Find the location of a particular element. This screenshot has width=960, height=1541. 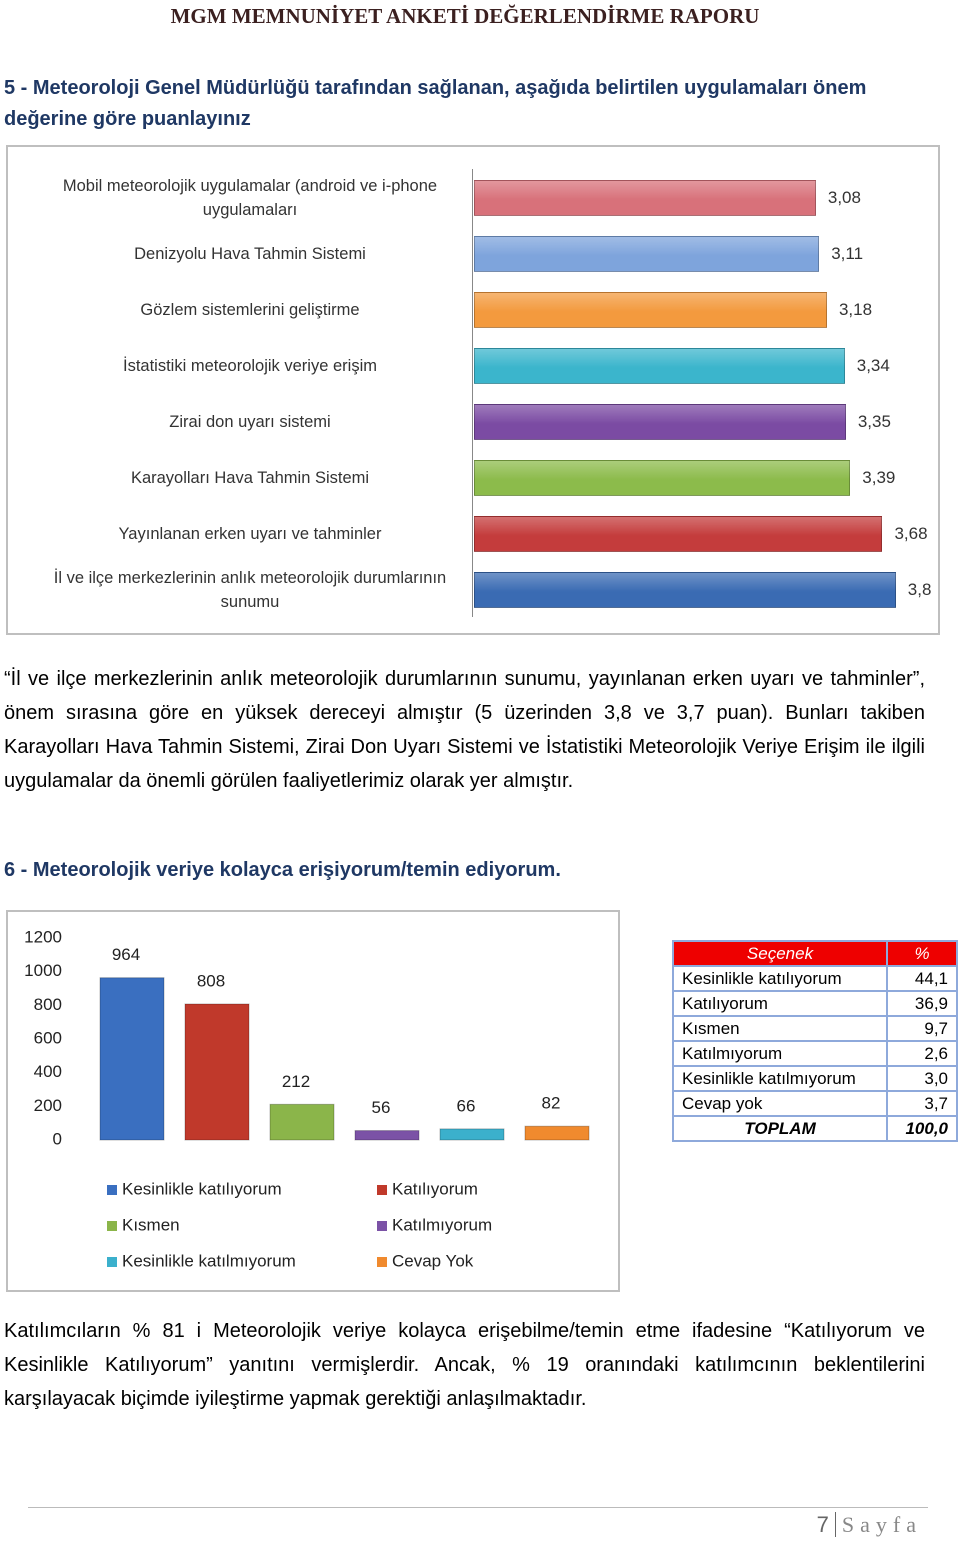

table-cell: Katılmıyorum is located at coordinates (780, 1053).